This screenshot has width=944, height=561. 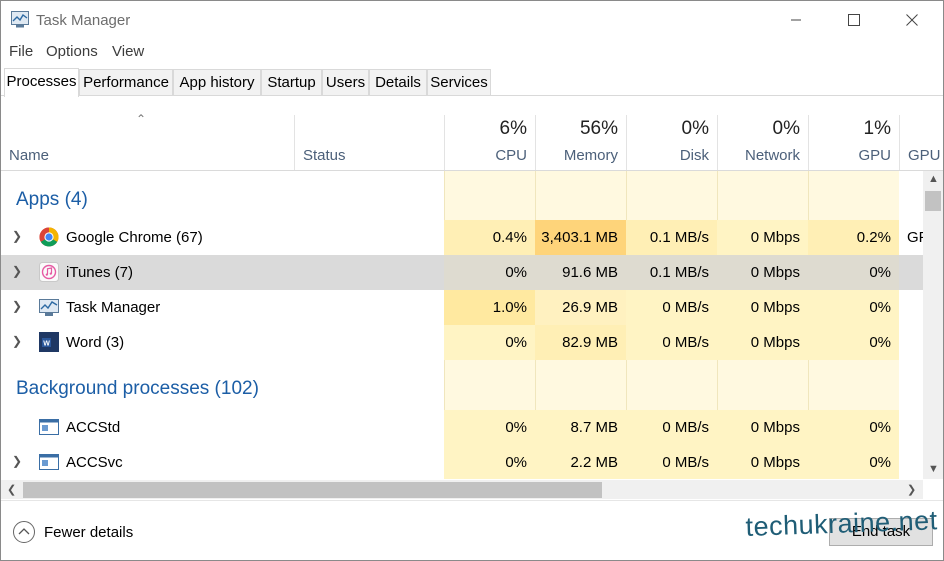 I want to click on minimize-button, so click(x=796, y=20).